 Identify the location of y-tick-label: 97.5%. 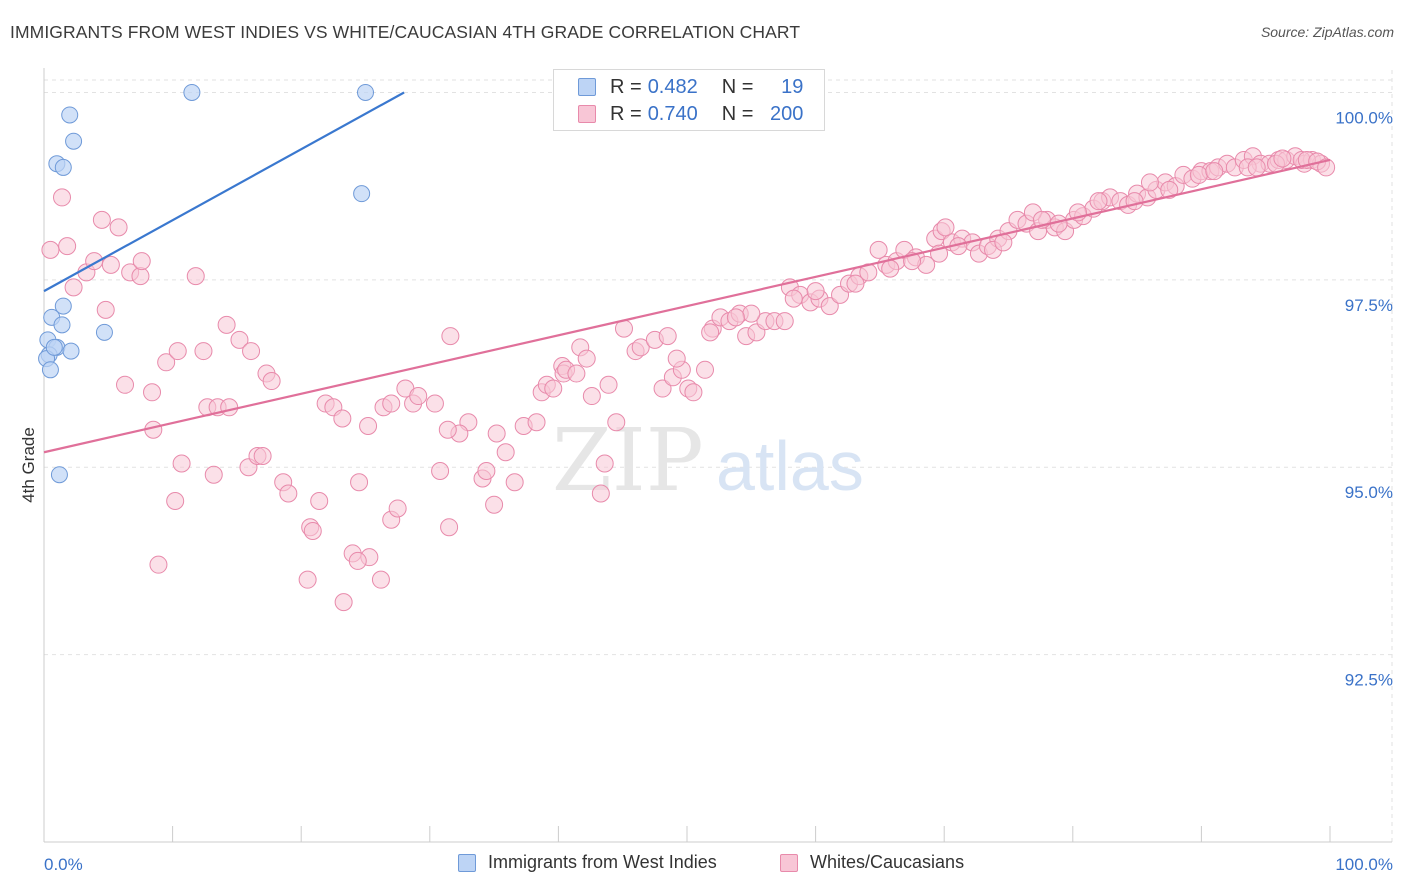
(1369, 305).